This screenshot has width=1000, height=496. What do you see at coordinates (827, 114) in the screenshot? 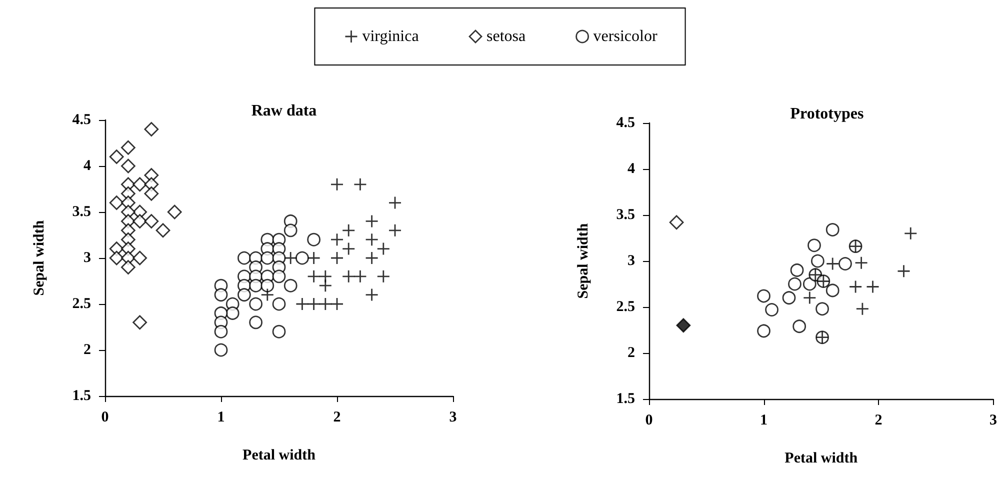
I see `chart-title: Prototypes` at bounding box center [827, 114].